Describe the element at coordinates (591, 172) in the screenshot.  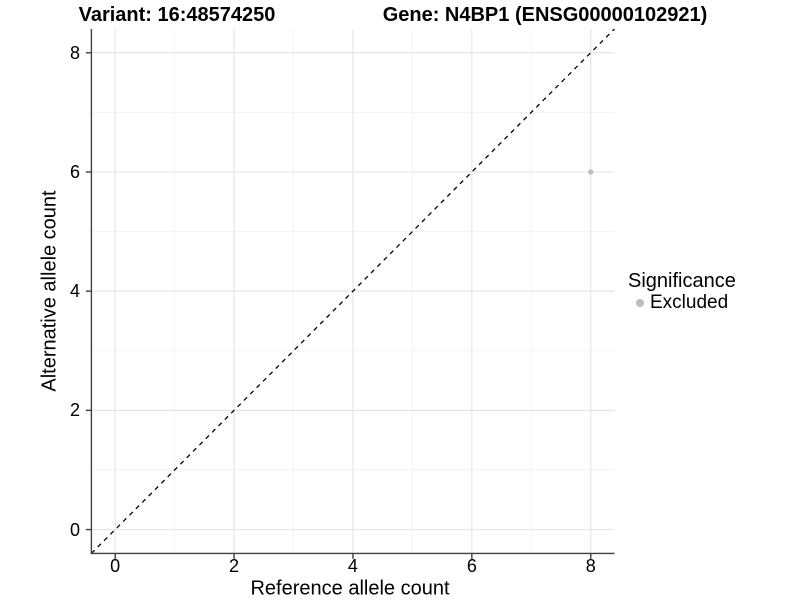
I see `data-point` at that location.